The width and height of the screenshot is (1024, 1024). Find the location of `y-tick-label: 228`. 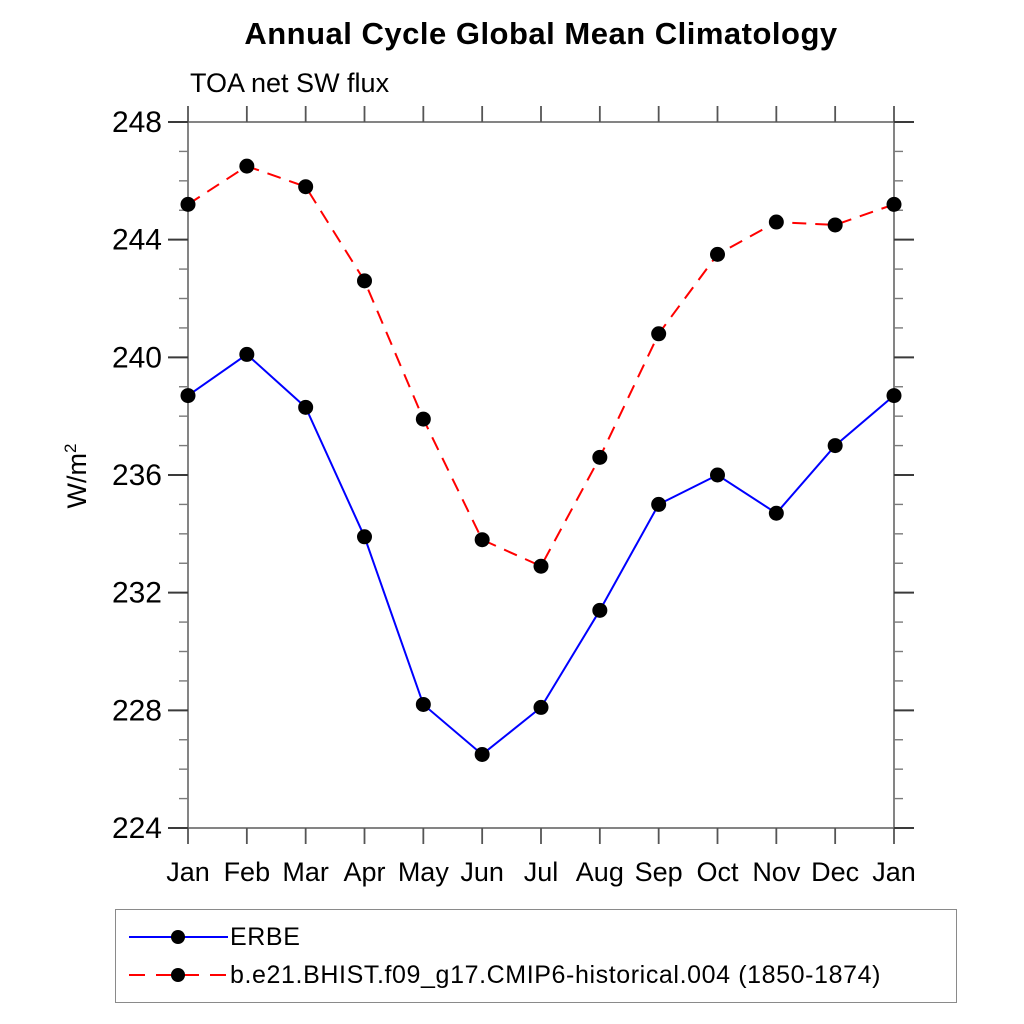

y-tick-label: 228 is located at coordinates (137, 710).